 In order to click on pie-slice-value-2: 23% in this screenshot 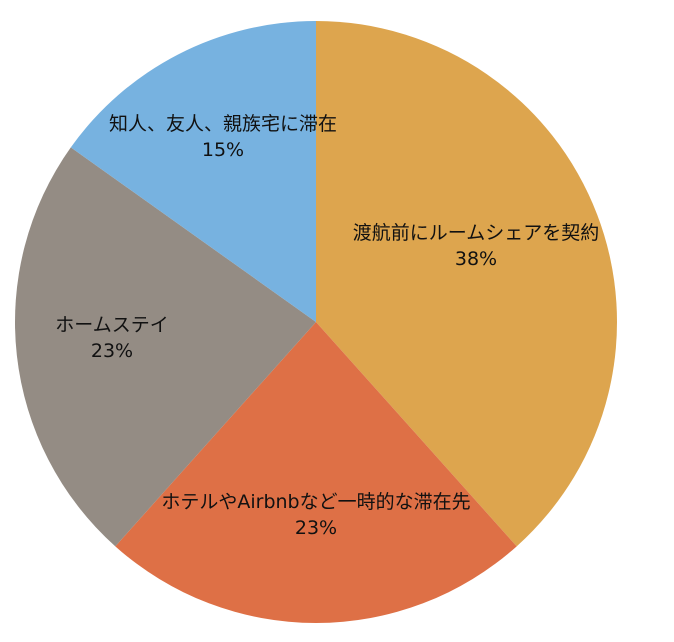, I will do `click(112, 351)`.